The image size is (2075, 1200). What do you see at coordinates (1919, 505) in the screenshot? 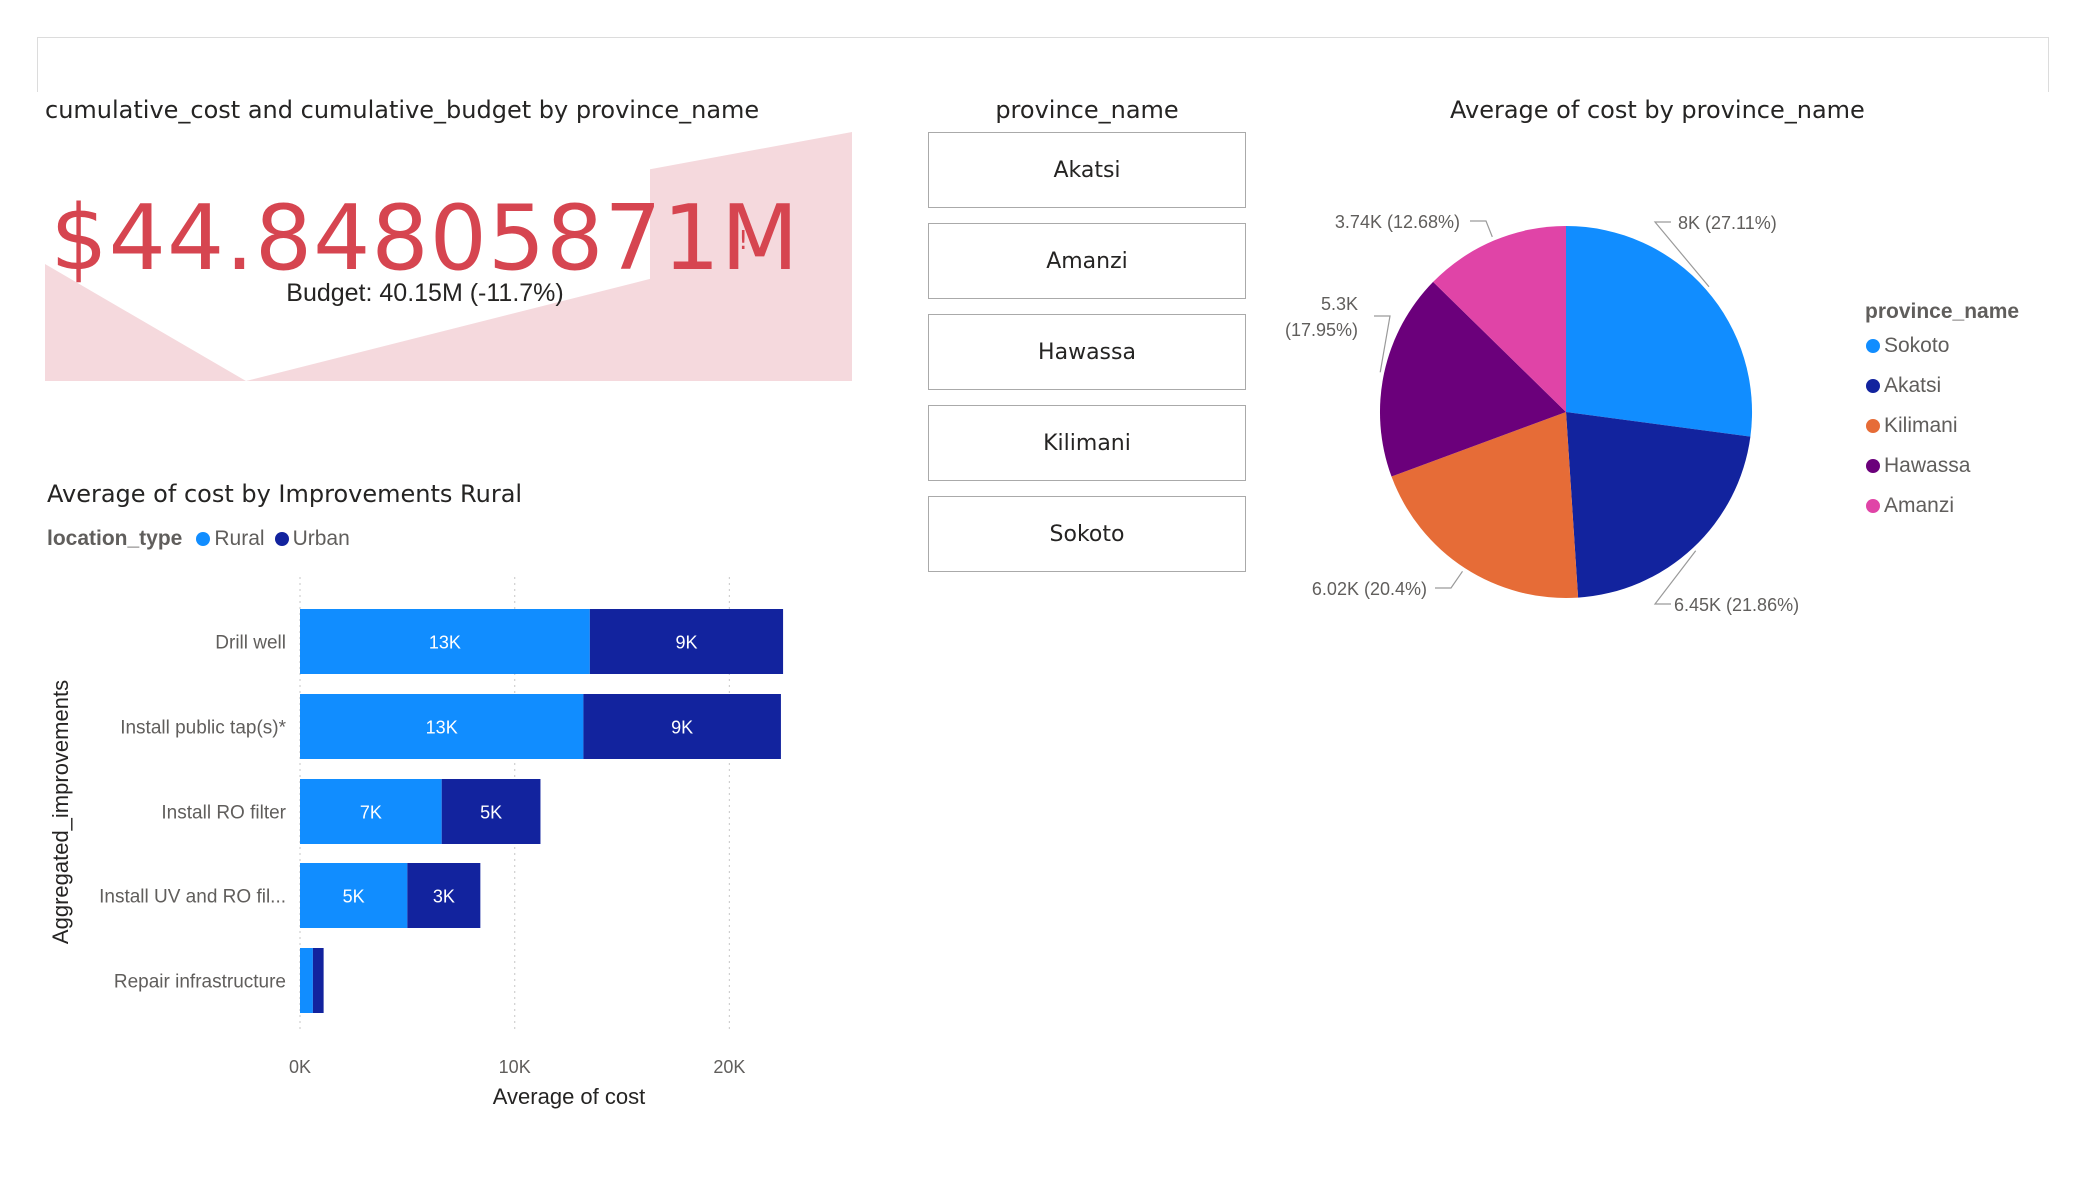
I see `legend-label: Amanzi` at bounding box center [1919, 505].